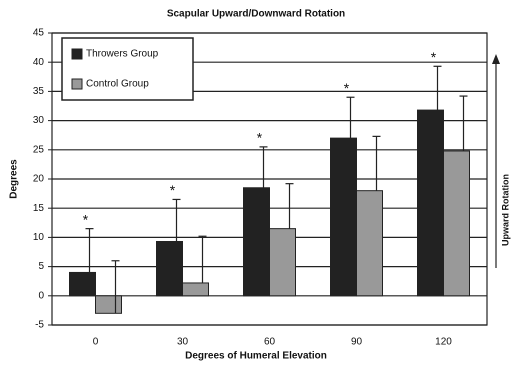 This screenshot has width=511, height=367. What do you see at coordinates (117, 84) in the screenshot?
I see `legend-label: Control Group` at bounding box center [117, 84].